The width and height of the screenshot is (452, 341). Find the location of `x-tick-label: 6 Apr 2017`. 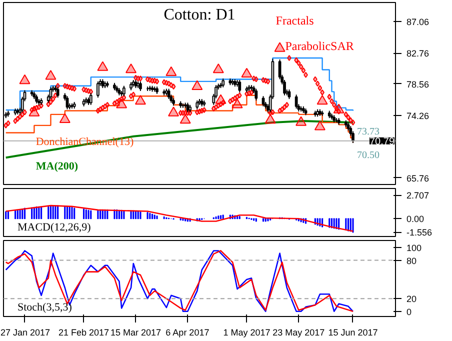

x-tick-label: 6 Apr 2017 is located at coordinates (188, 333).